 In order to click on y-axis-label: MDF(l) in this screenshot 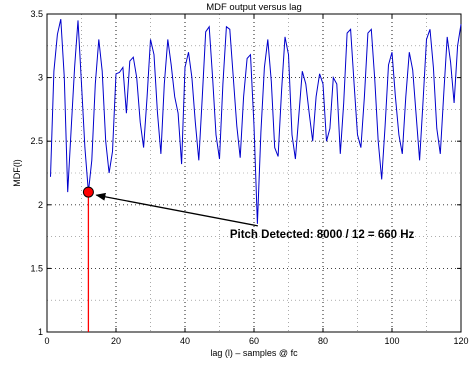, I will do `click(17, 173)`.